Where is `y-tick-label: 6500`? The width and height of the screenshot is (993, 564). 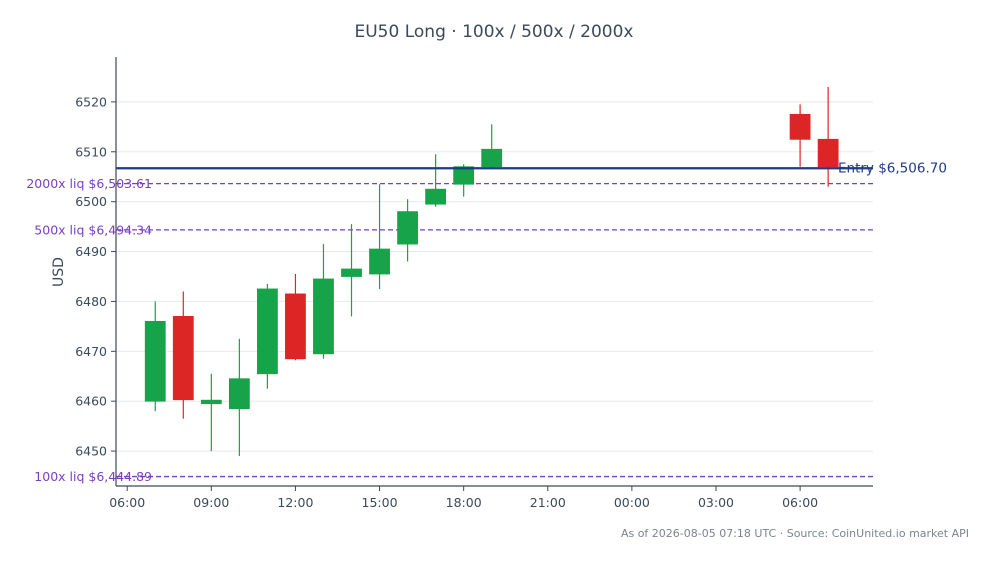 y-tick-label: 6500 is located at coordinates (91, 201).